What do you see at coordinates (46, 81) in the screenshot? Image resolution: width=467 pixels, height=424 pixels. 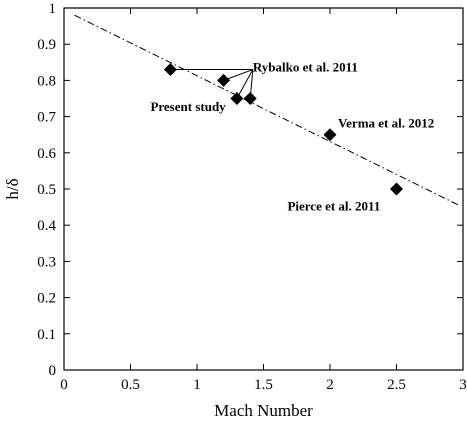 I see `y-tick-label: 0.8` at bounding box center [46, 81].